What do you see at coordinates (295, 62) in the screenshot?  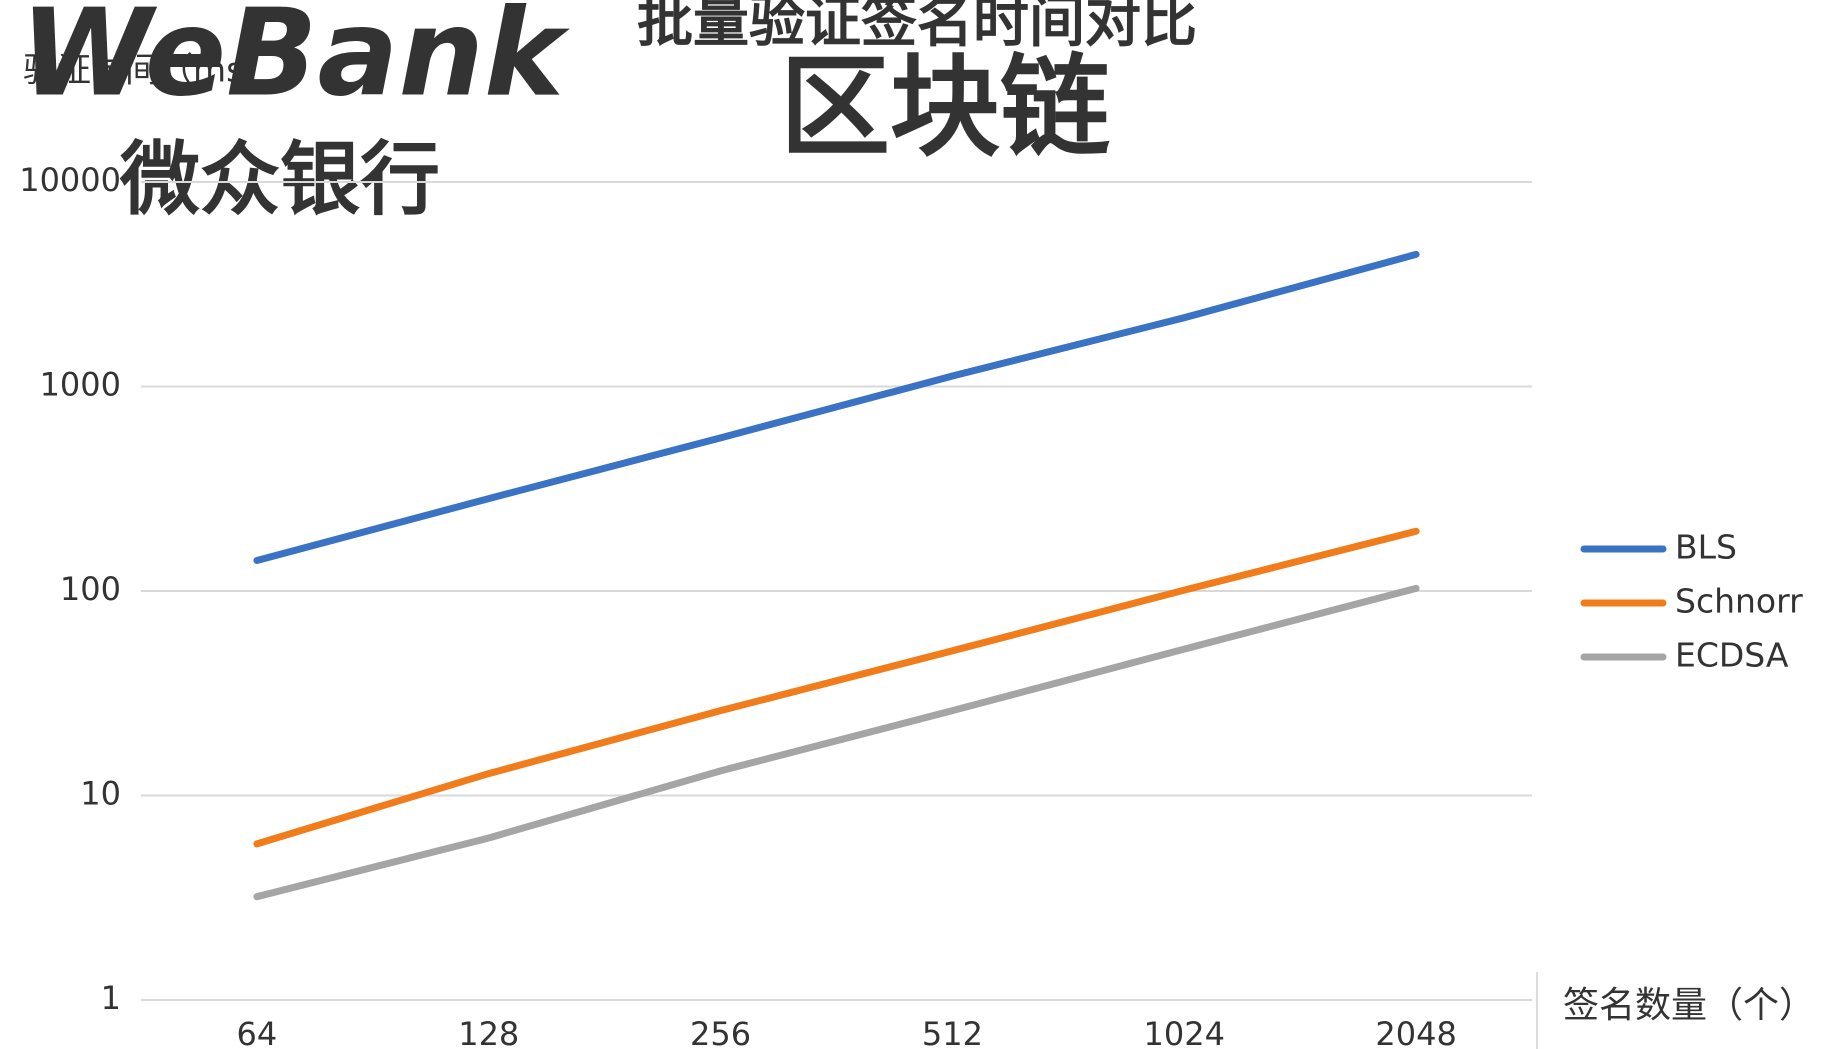 I see `watermark-text: WeBank` at bounding box center [295, 62].